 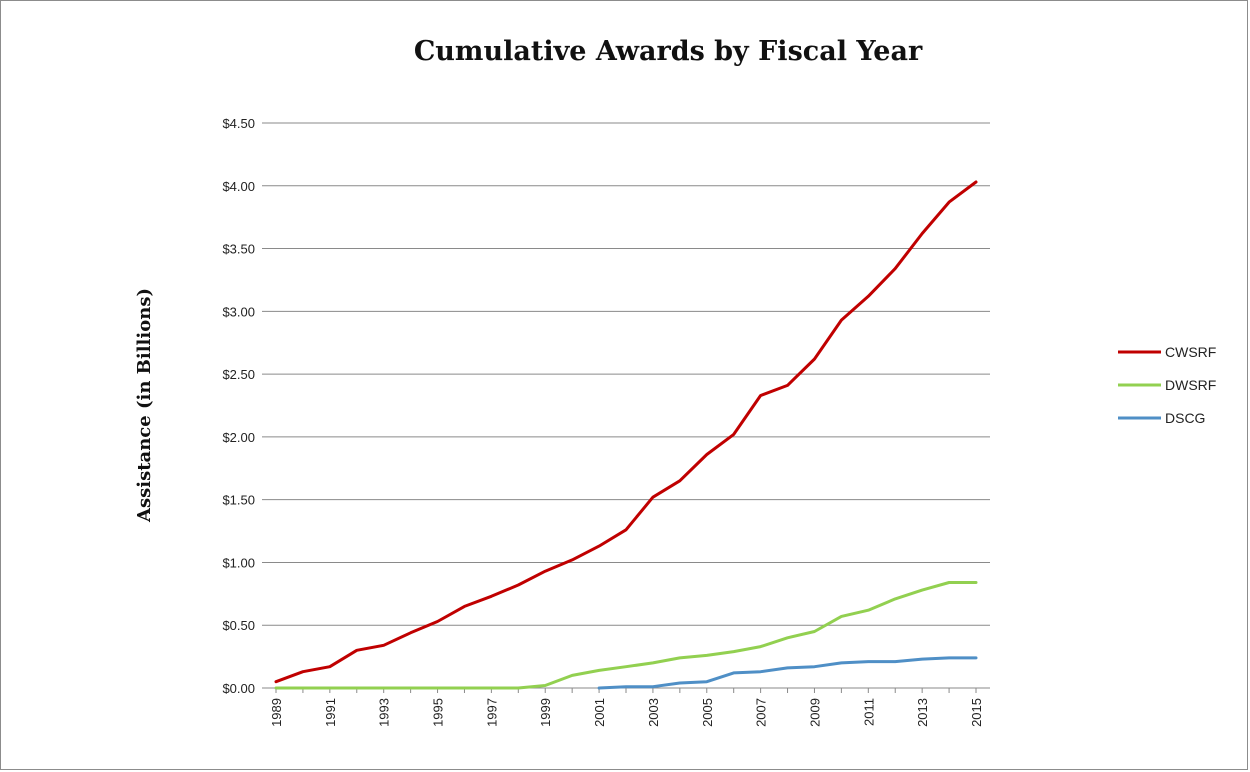 I want to click on chart-title: Cumulative Awards by Fiscal Year, so click(x=668, y=51).